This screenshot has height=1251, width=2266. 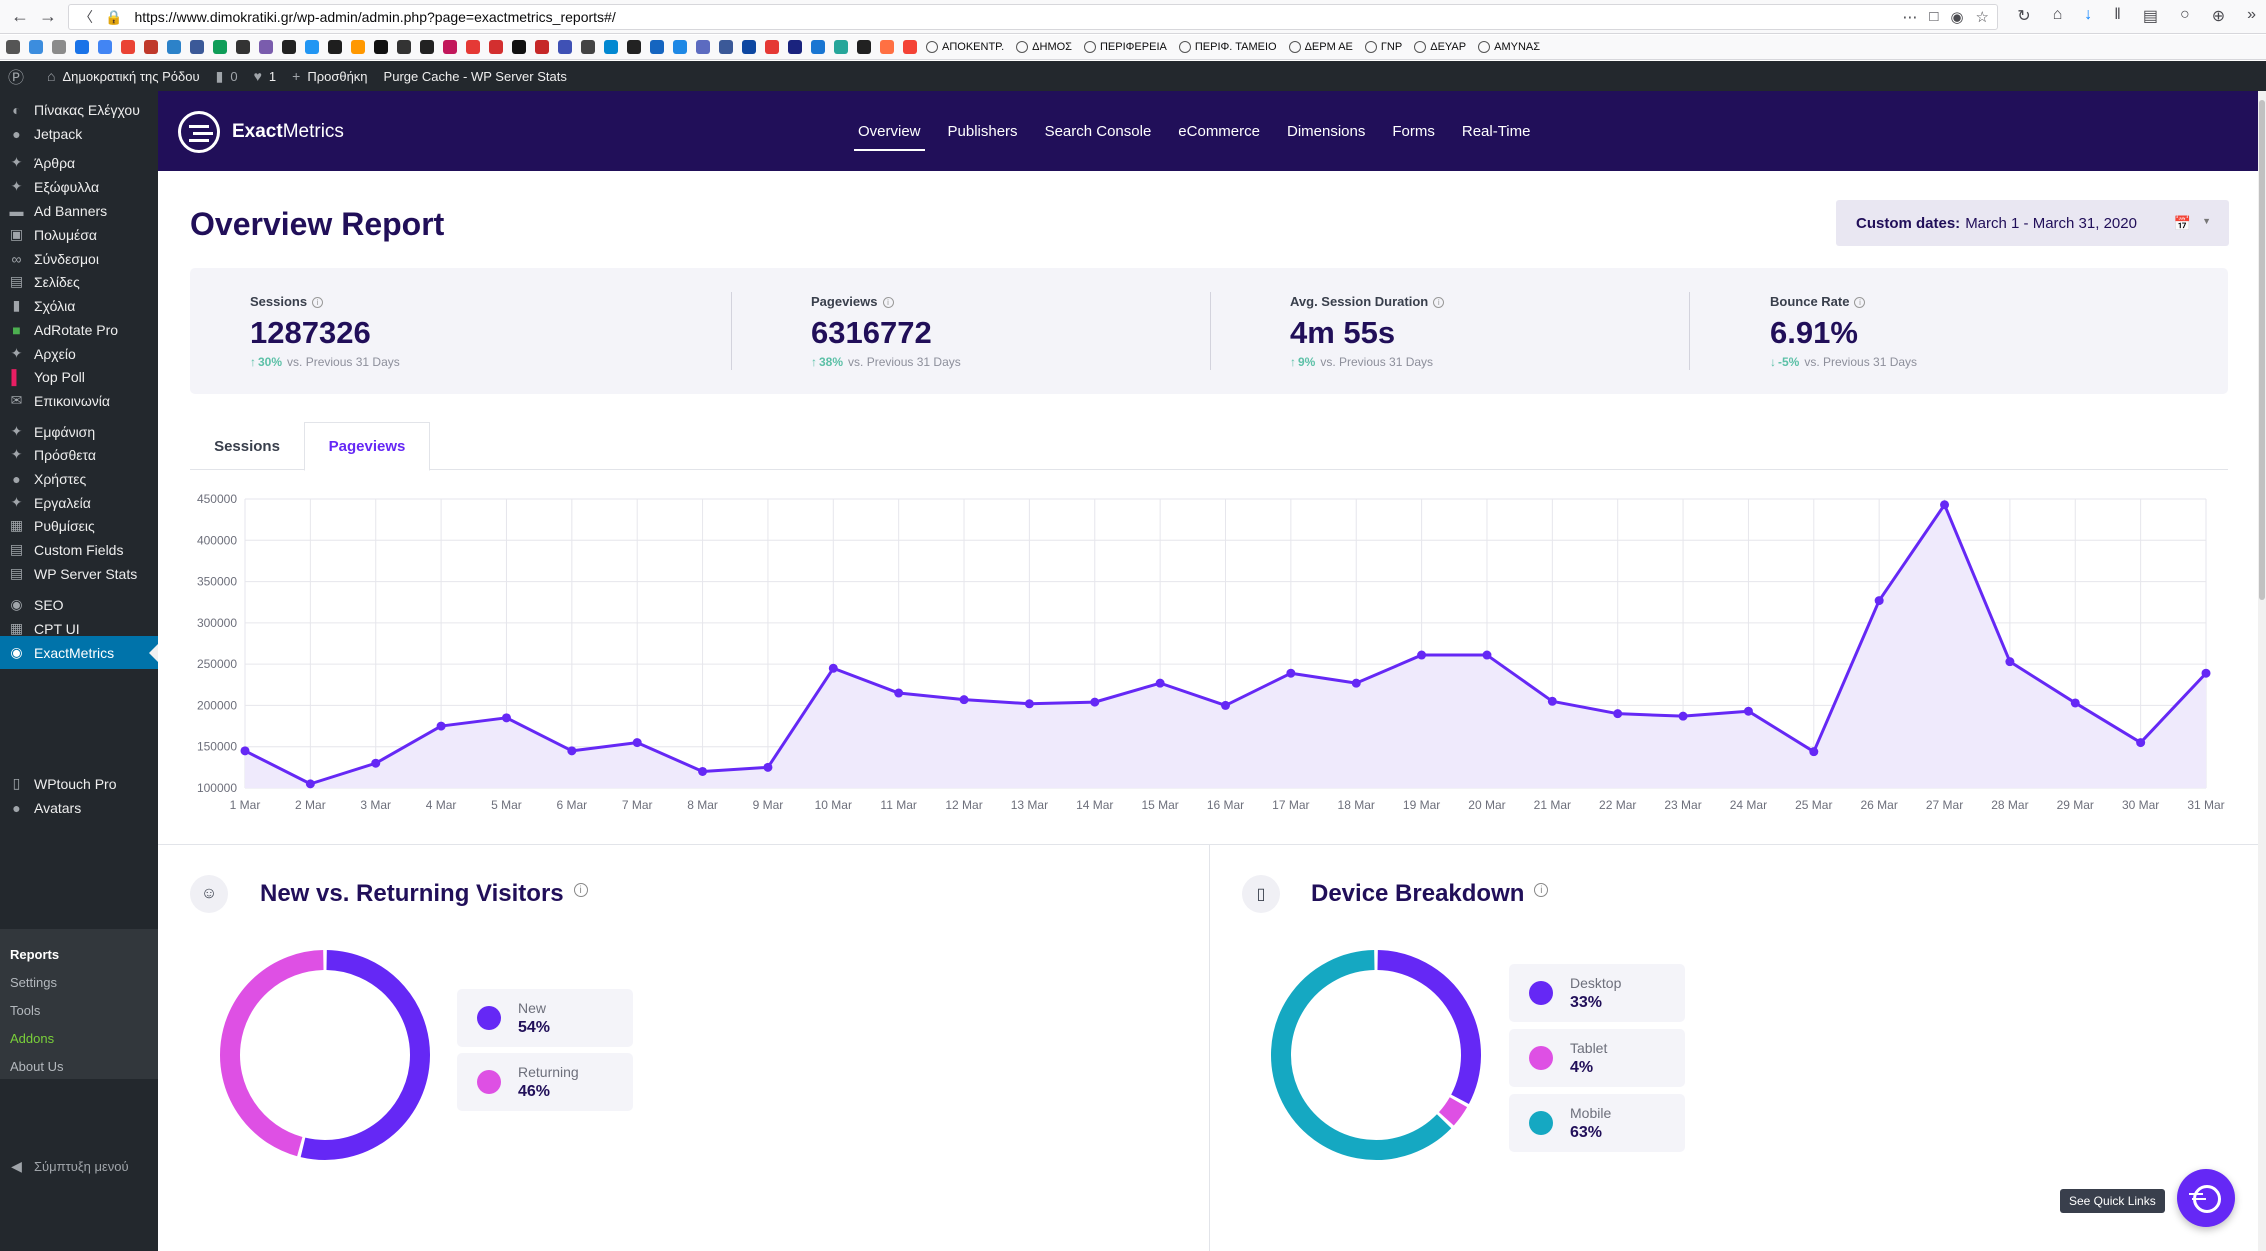 What do you see at coordinates (86, 17) in the screenshot?
I see `tracking-protection-icon: 〈` at bounding box center [86, 17].